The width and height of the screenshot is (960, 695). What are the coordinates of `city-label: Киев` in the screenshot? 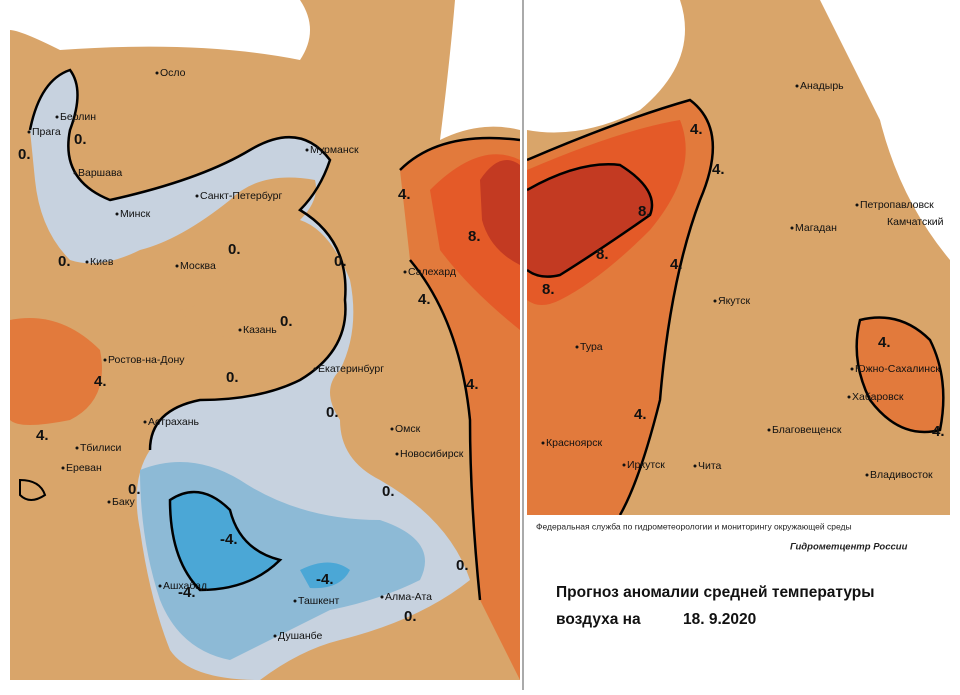 It's located at (102, 262).